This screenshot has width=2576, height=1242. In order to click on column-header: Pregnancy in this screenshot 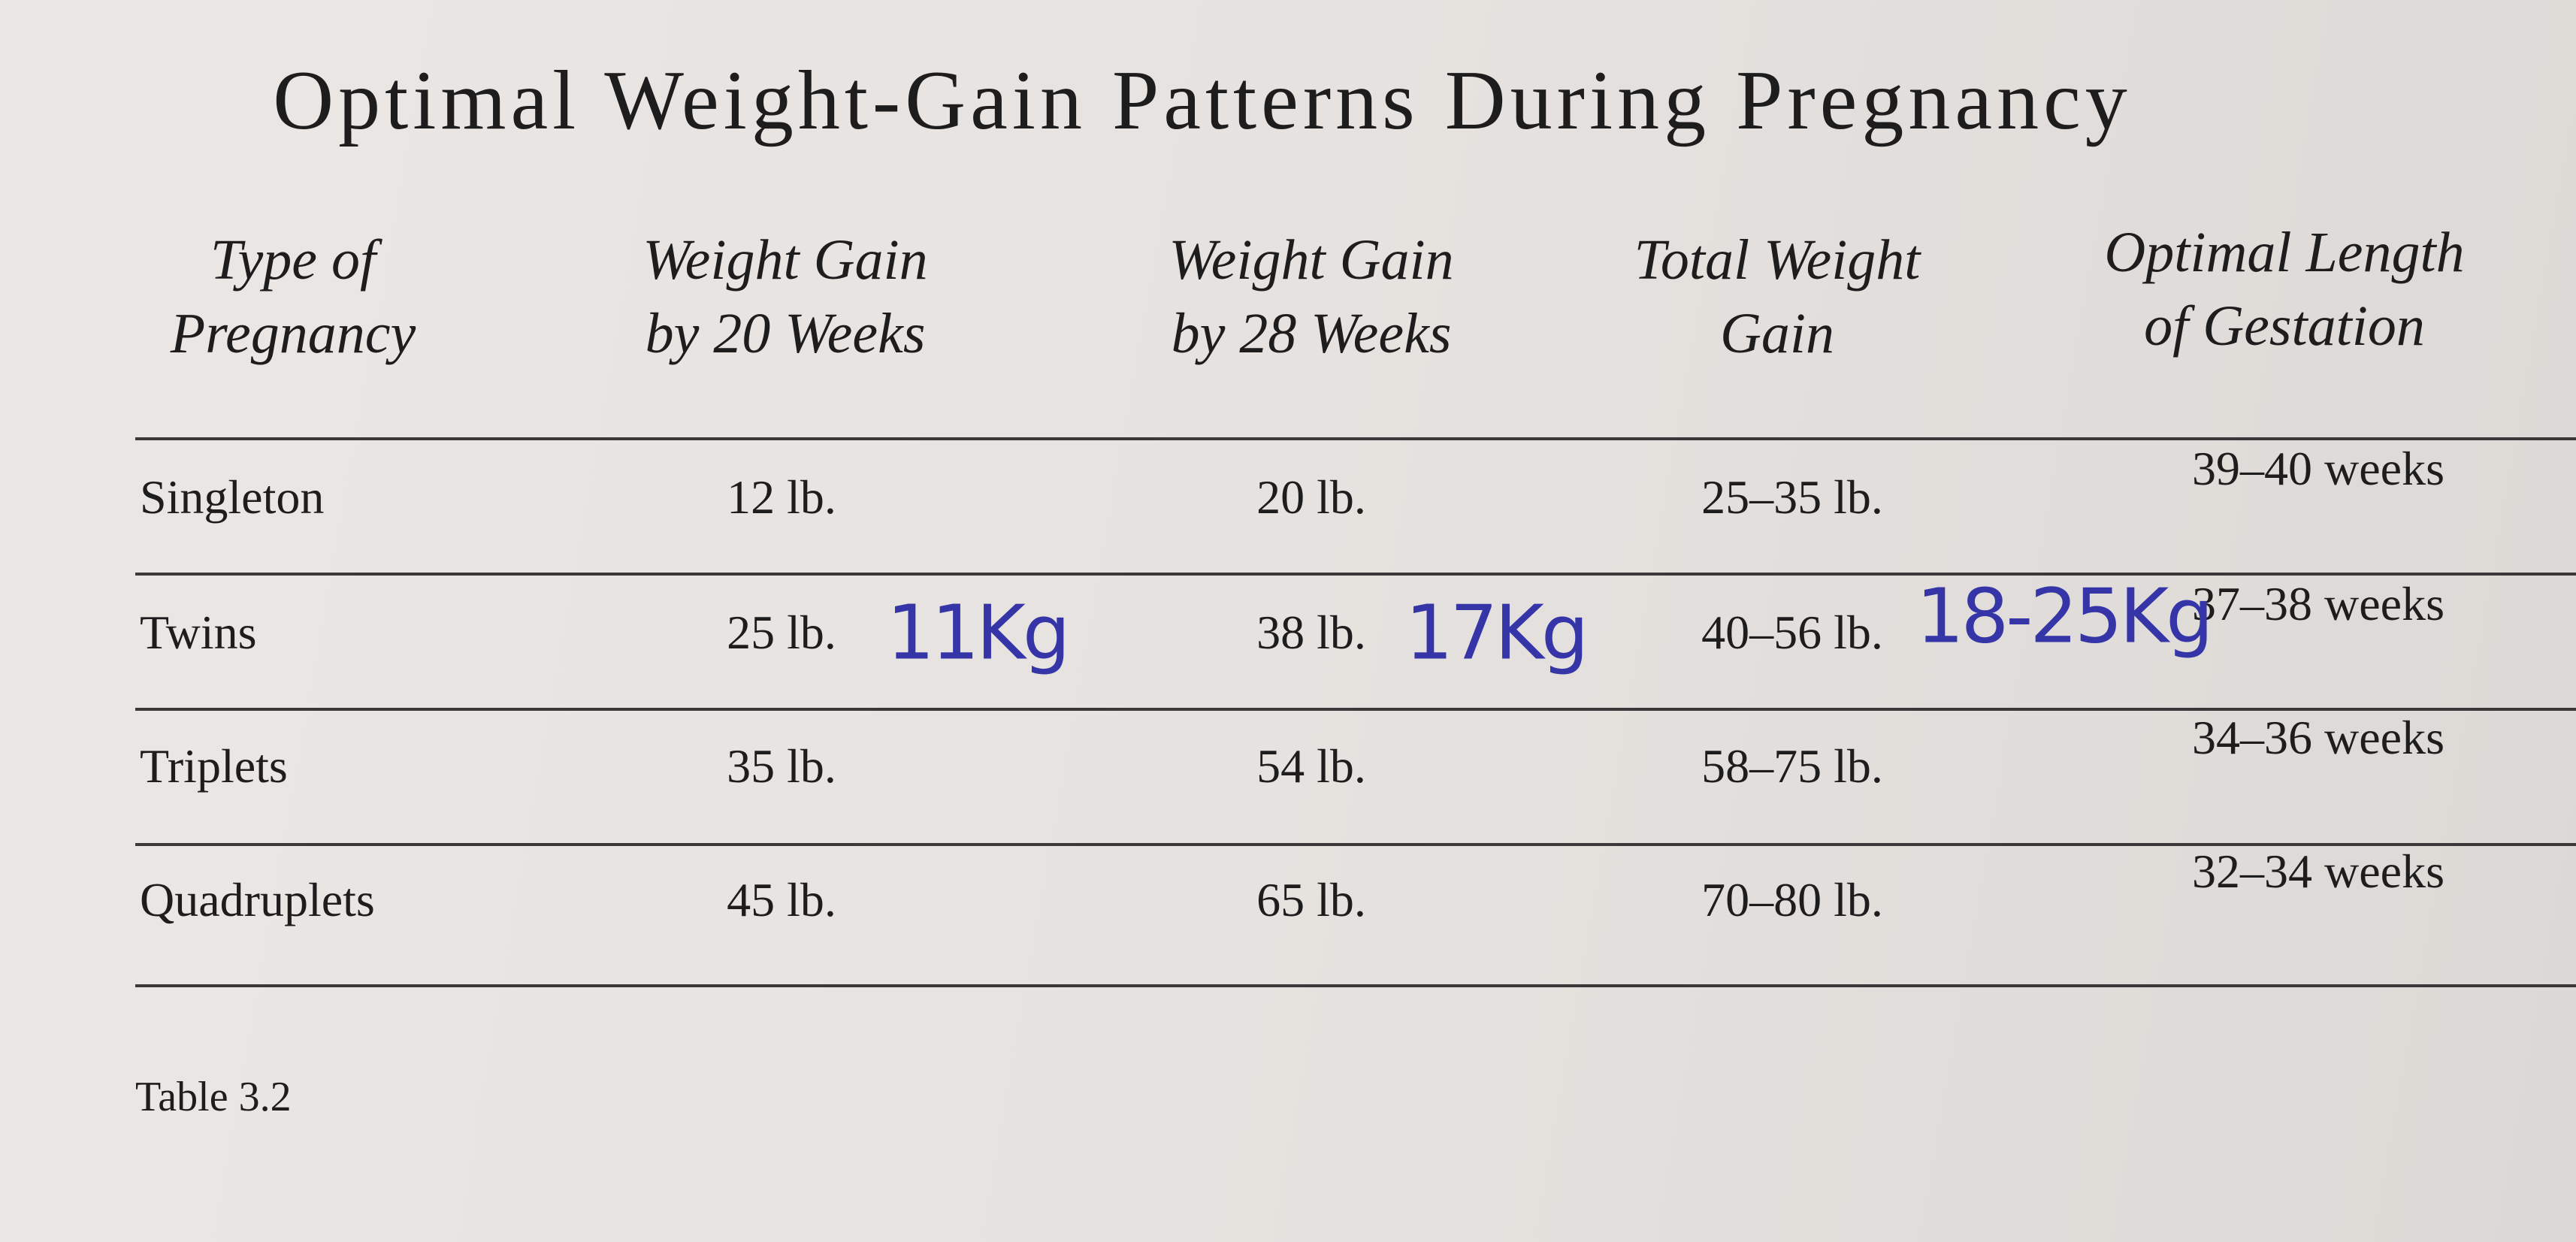, I will do `click(293, 333)`.